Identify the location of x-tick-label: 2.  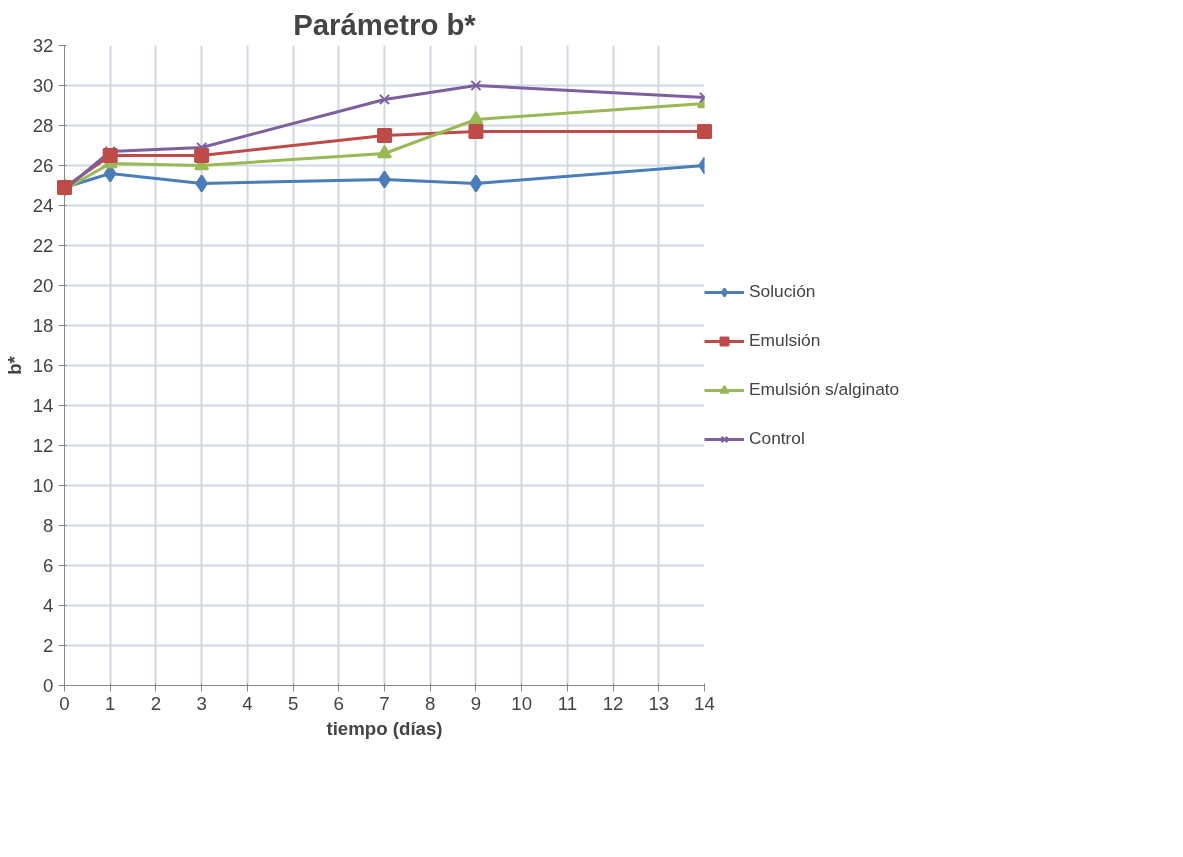
(156, 703).